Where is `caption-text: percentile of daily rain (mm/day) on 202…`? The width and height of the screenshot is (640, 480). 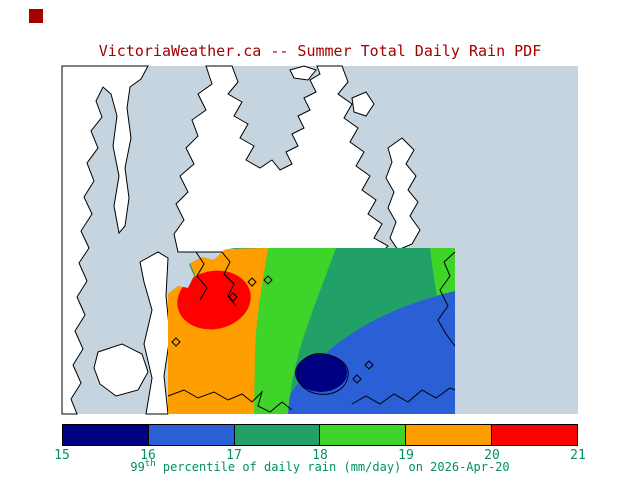
caption-text: percentile of daily rain (mm/day) on 202… is located at coordinates (332, 467).